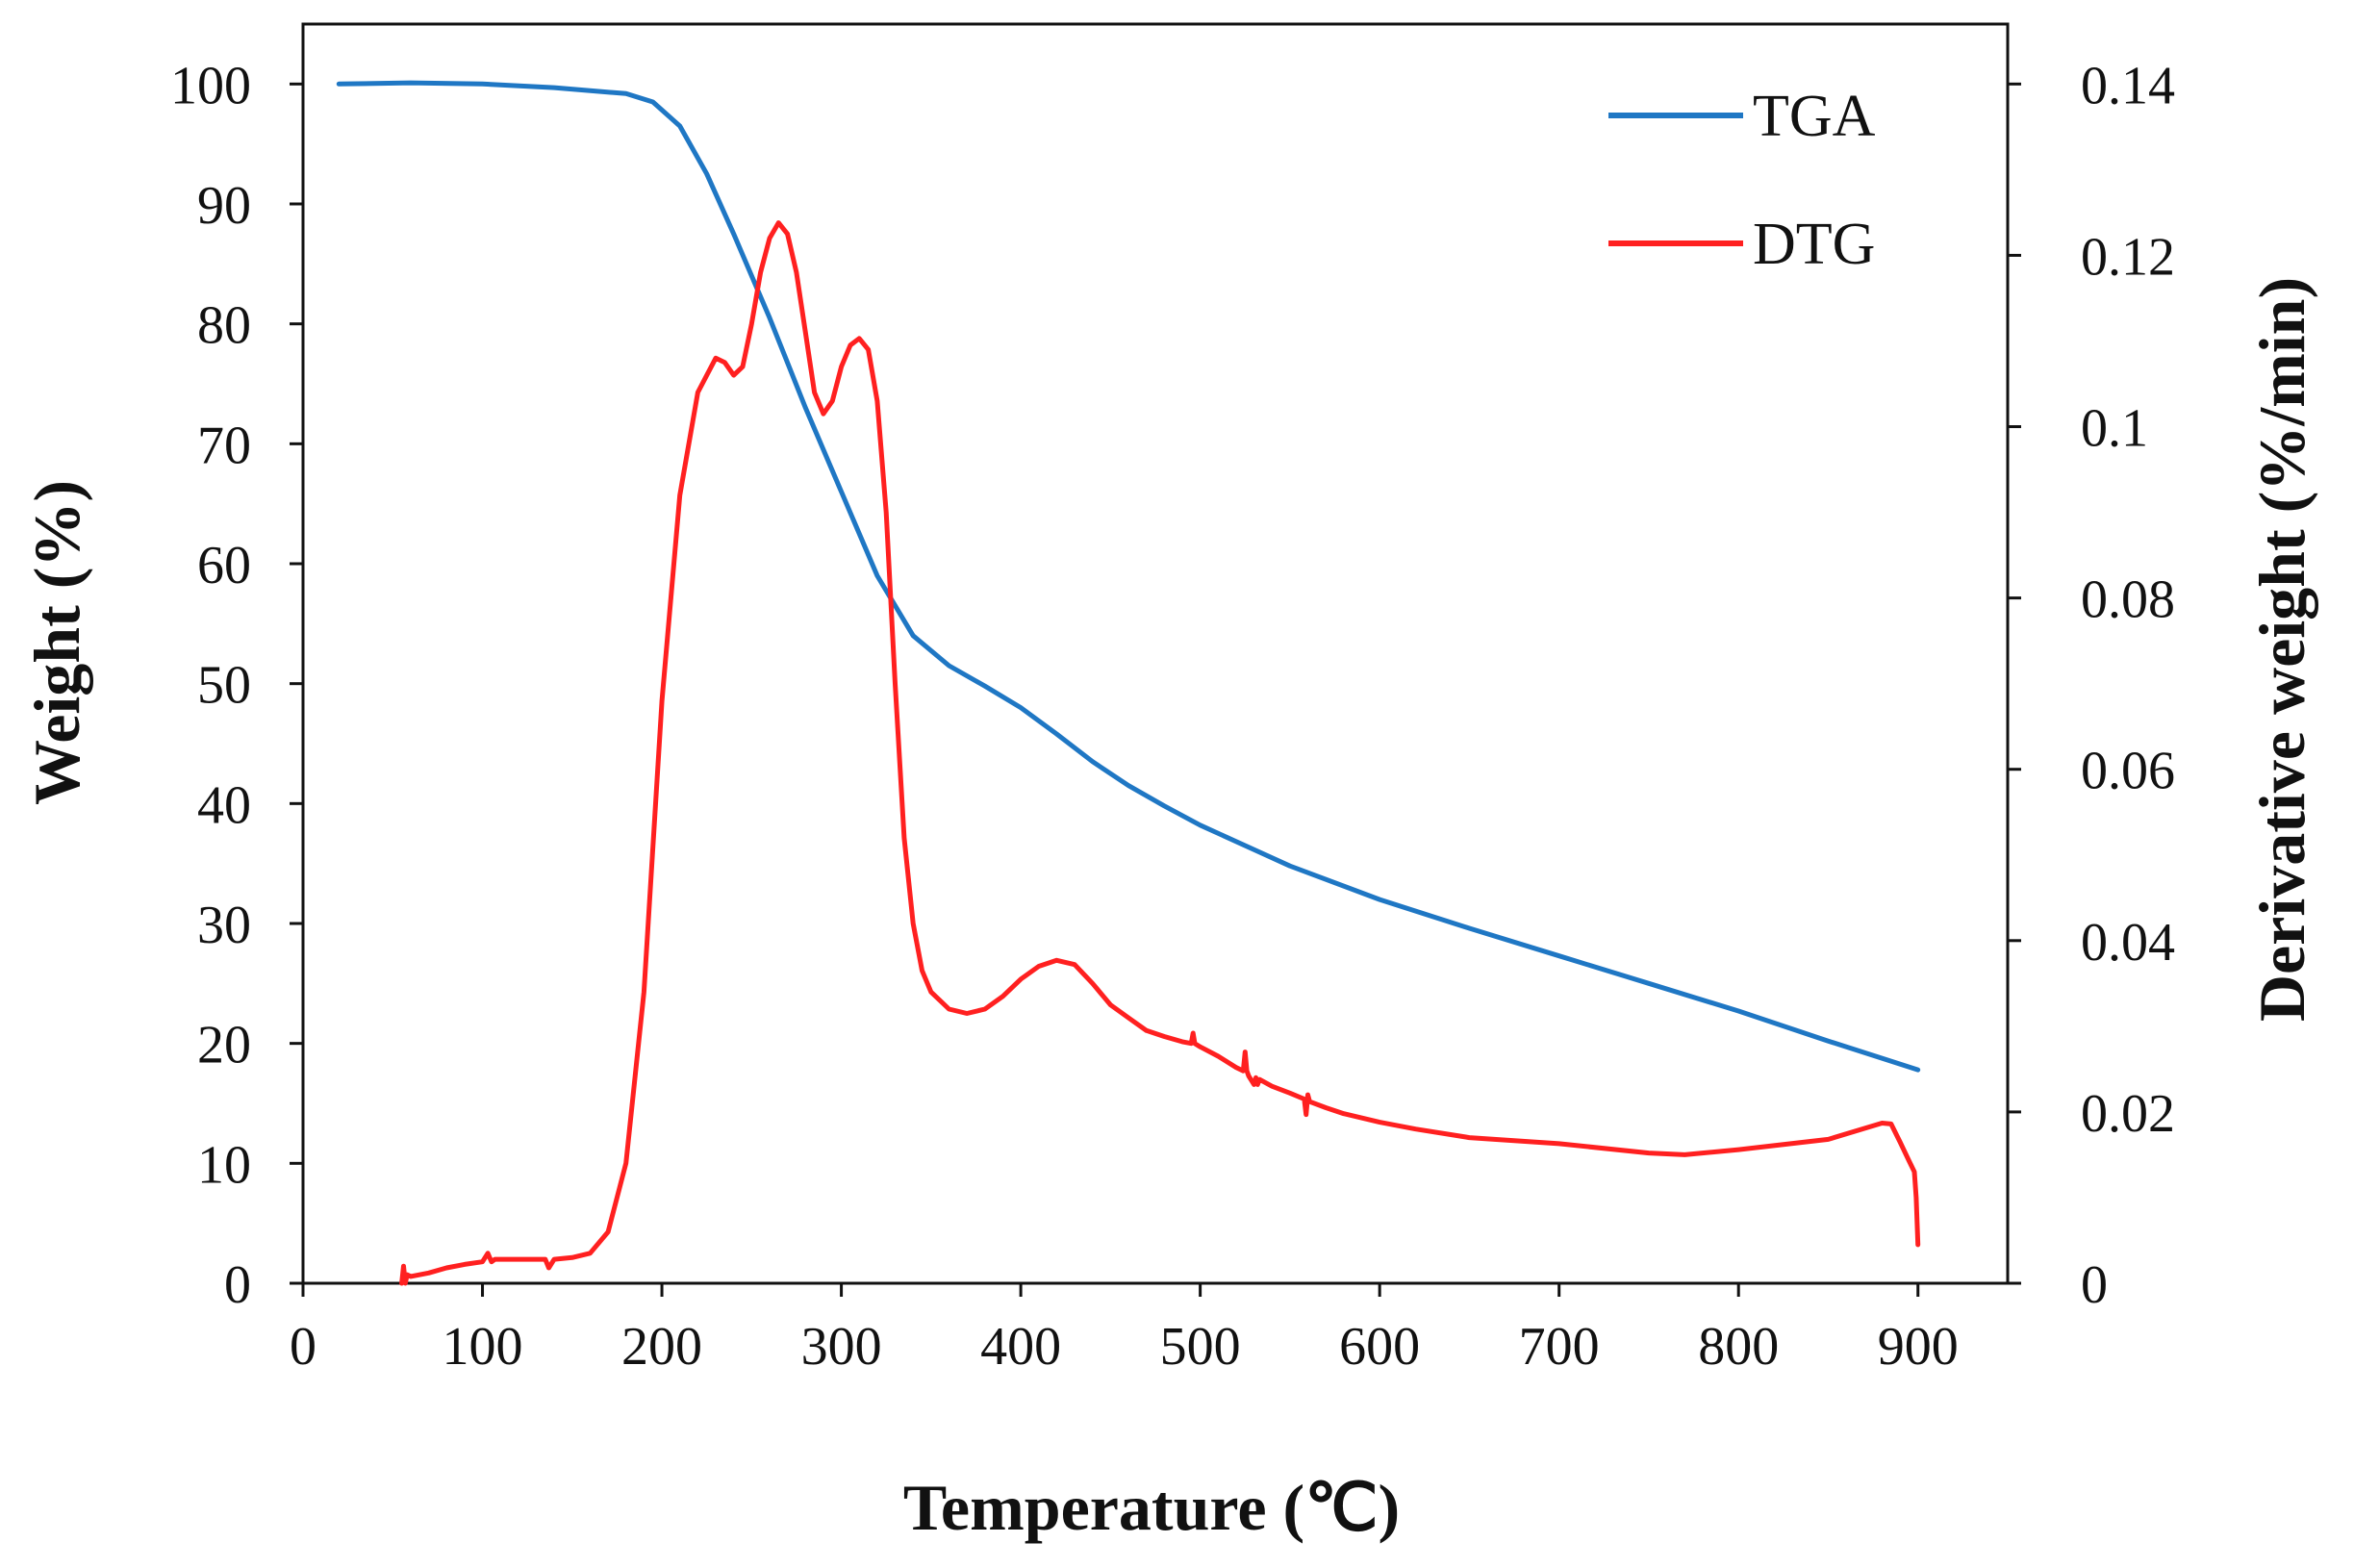 The width and height of the screenshot is (2354, 1568). Describe the element at coordinates (2091, 685) in the screenshot. I see `right-y-axis-ticks: 0 0.02 0.04 0.06 0.08 0.1 0.12 0.14` at that location.